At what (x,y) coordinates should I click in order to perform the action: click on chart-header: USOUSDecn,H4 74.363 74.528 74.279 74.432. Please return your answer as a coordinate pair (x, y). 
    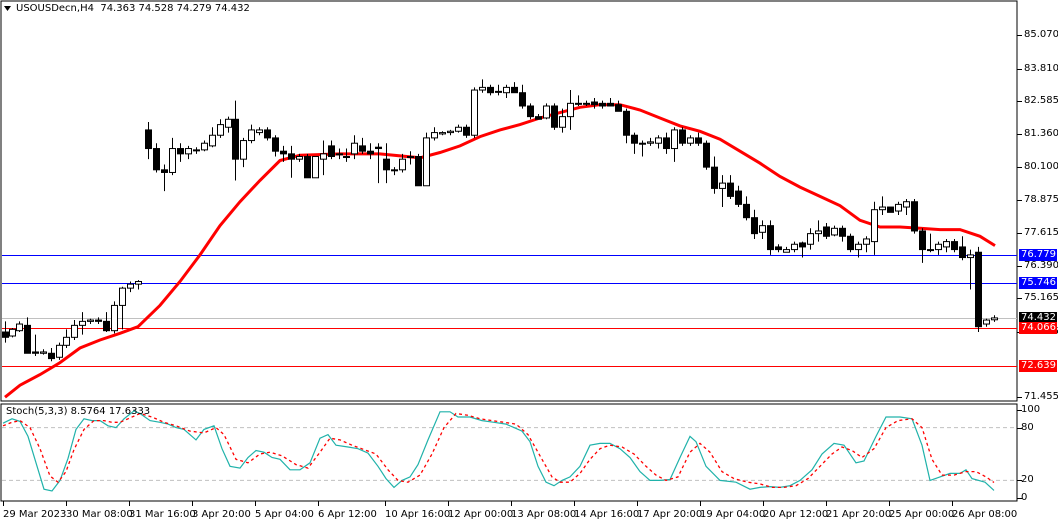
    Looking at the image, I should click on (133, 8).